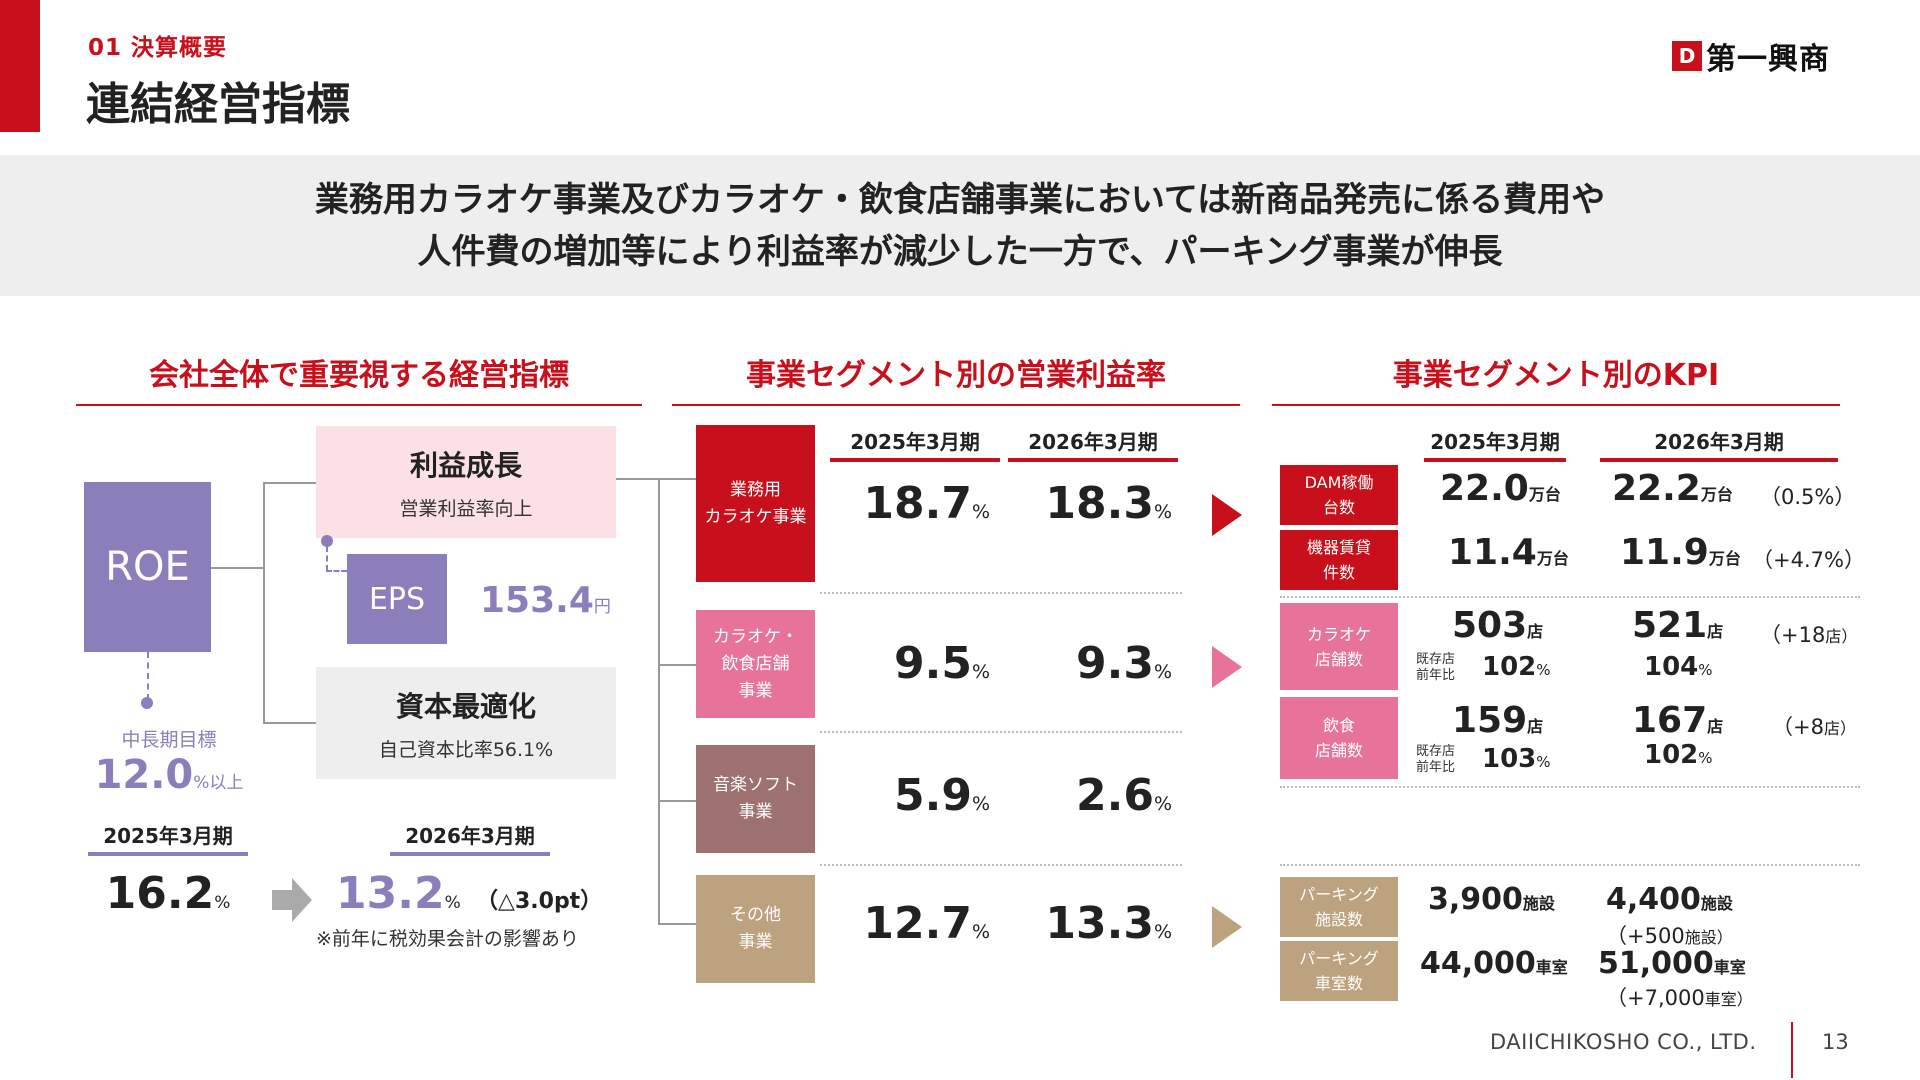  What do you see at coordinates (1672, 963) in the screenshot?
I see `kpi-6-2026-value: 51,000車室` at bounding box center [1672, 963].